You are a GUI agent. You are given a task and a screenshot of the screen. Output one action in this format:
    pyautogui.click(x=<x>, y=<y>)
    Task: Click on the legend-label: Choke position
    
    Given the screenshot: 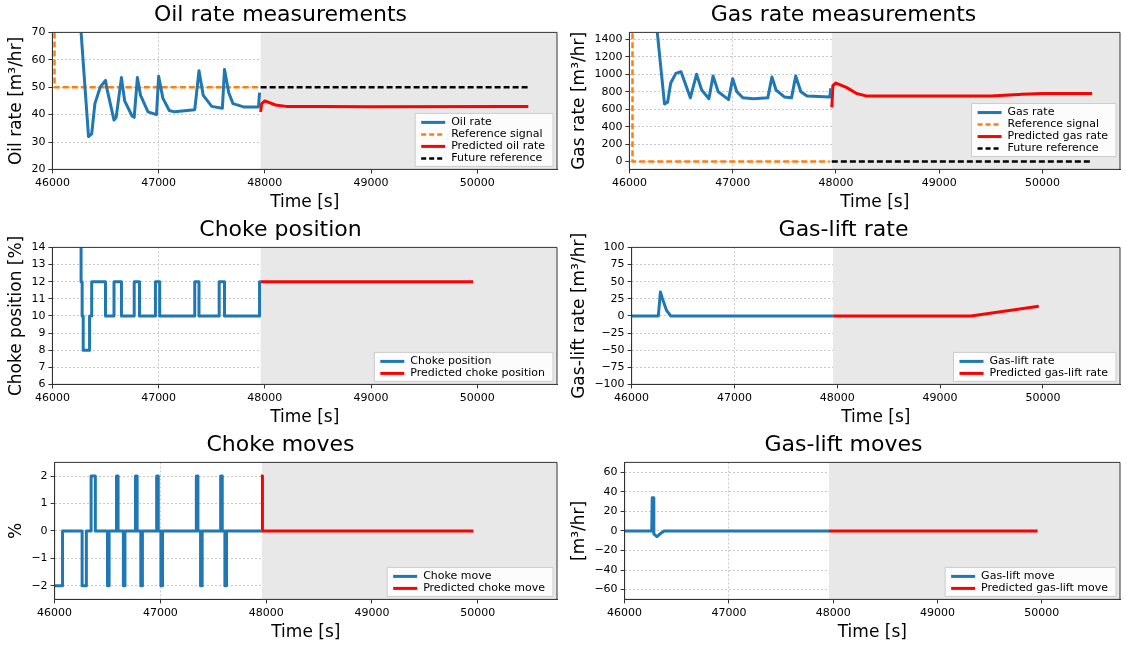 What is the action you would take?
    pyautogui.click(x=451, y=361)
    